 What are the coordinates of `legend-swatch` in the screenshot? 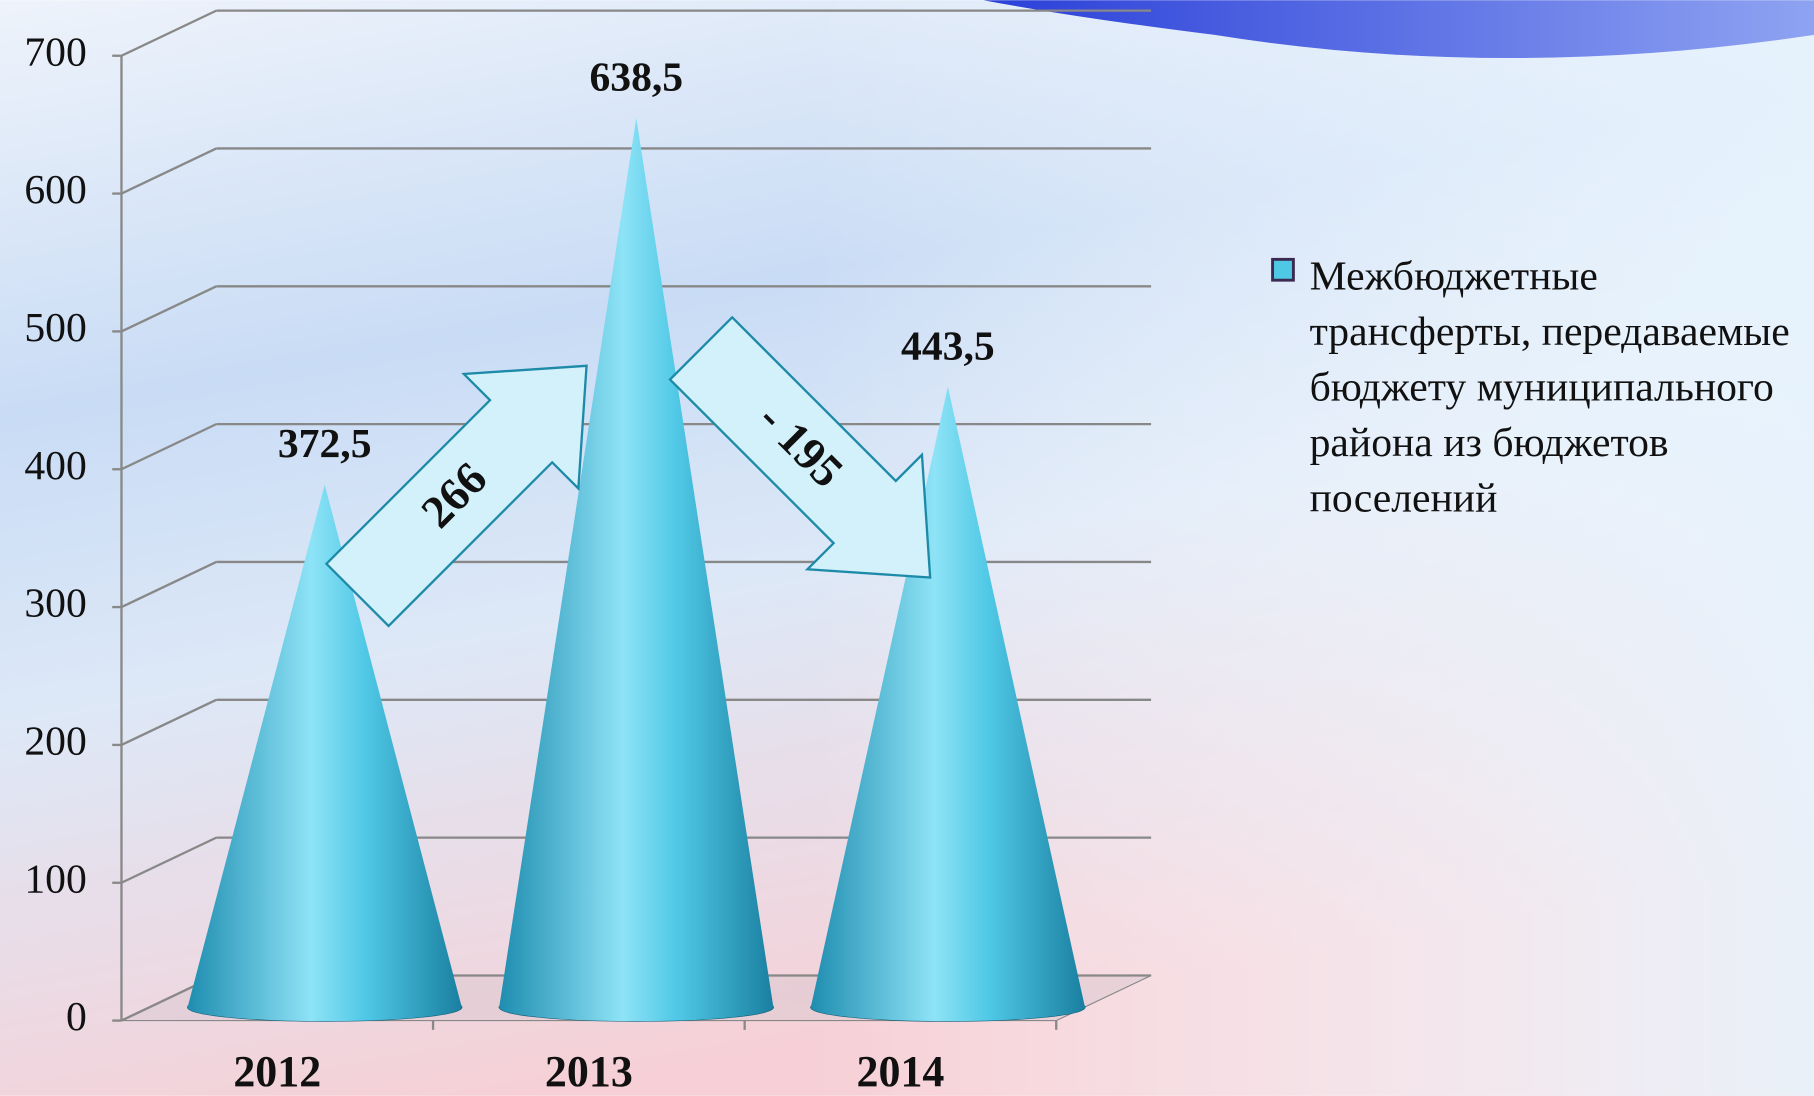 It's located at (1283, 269).